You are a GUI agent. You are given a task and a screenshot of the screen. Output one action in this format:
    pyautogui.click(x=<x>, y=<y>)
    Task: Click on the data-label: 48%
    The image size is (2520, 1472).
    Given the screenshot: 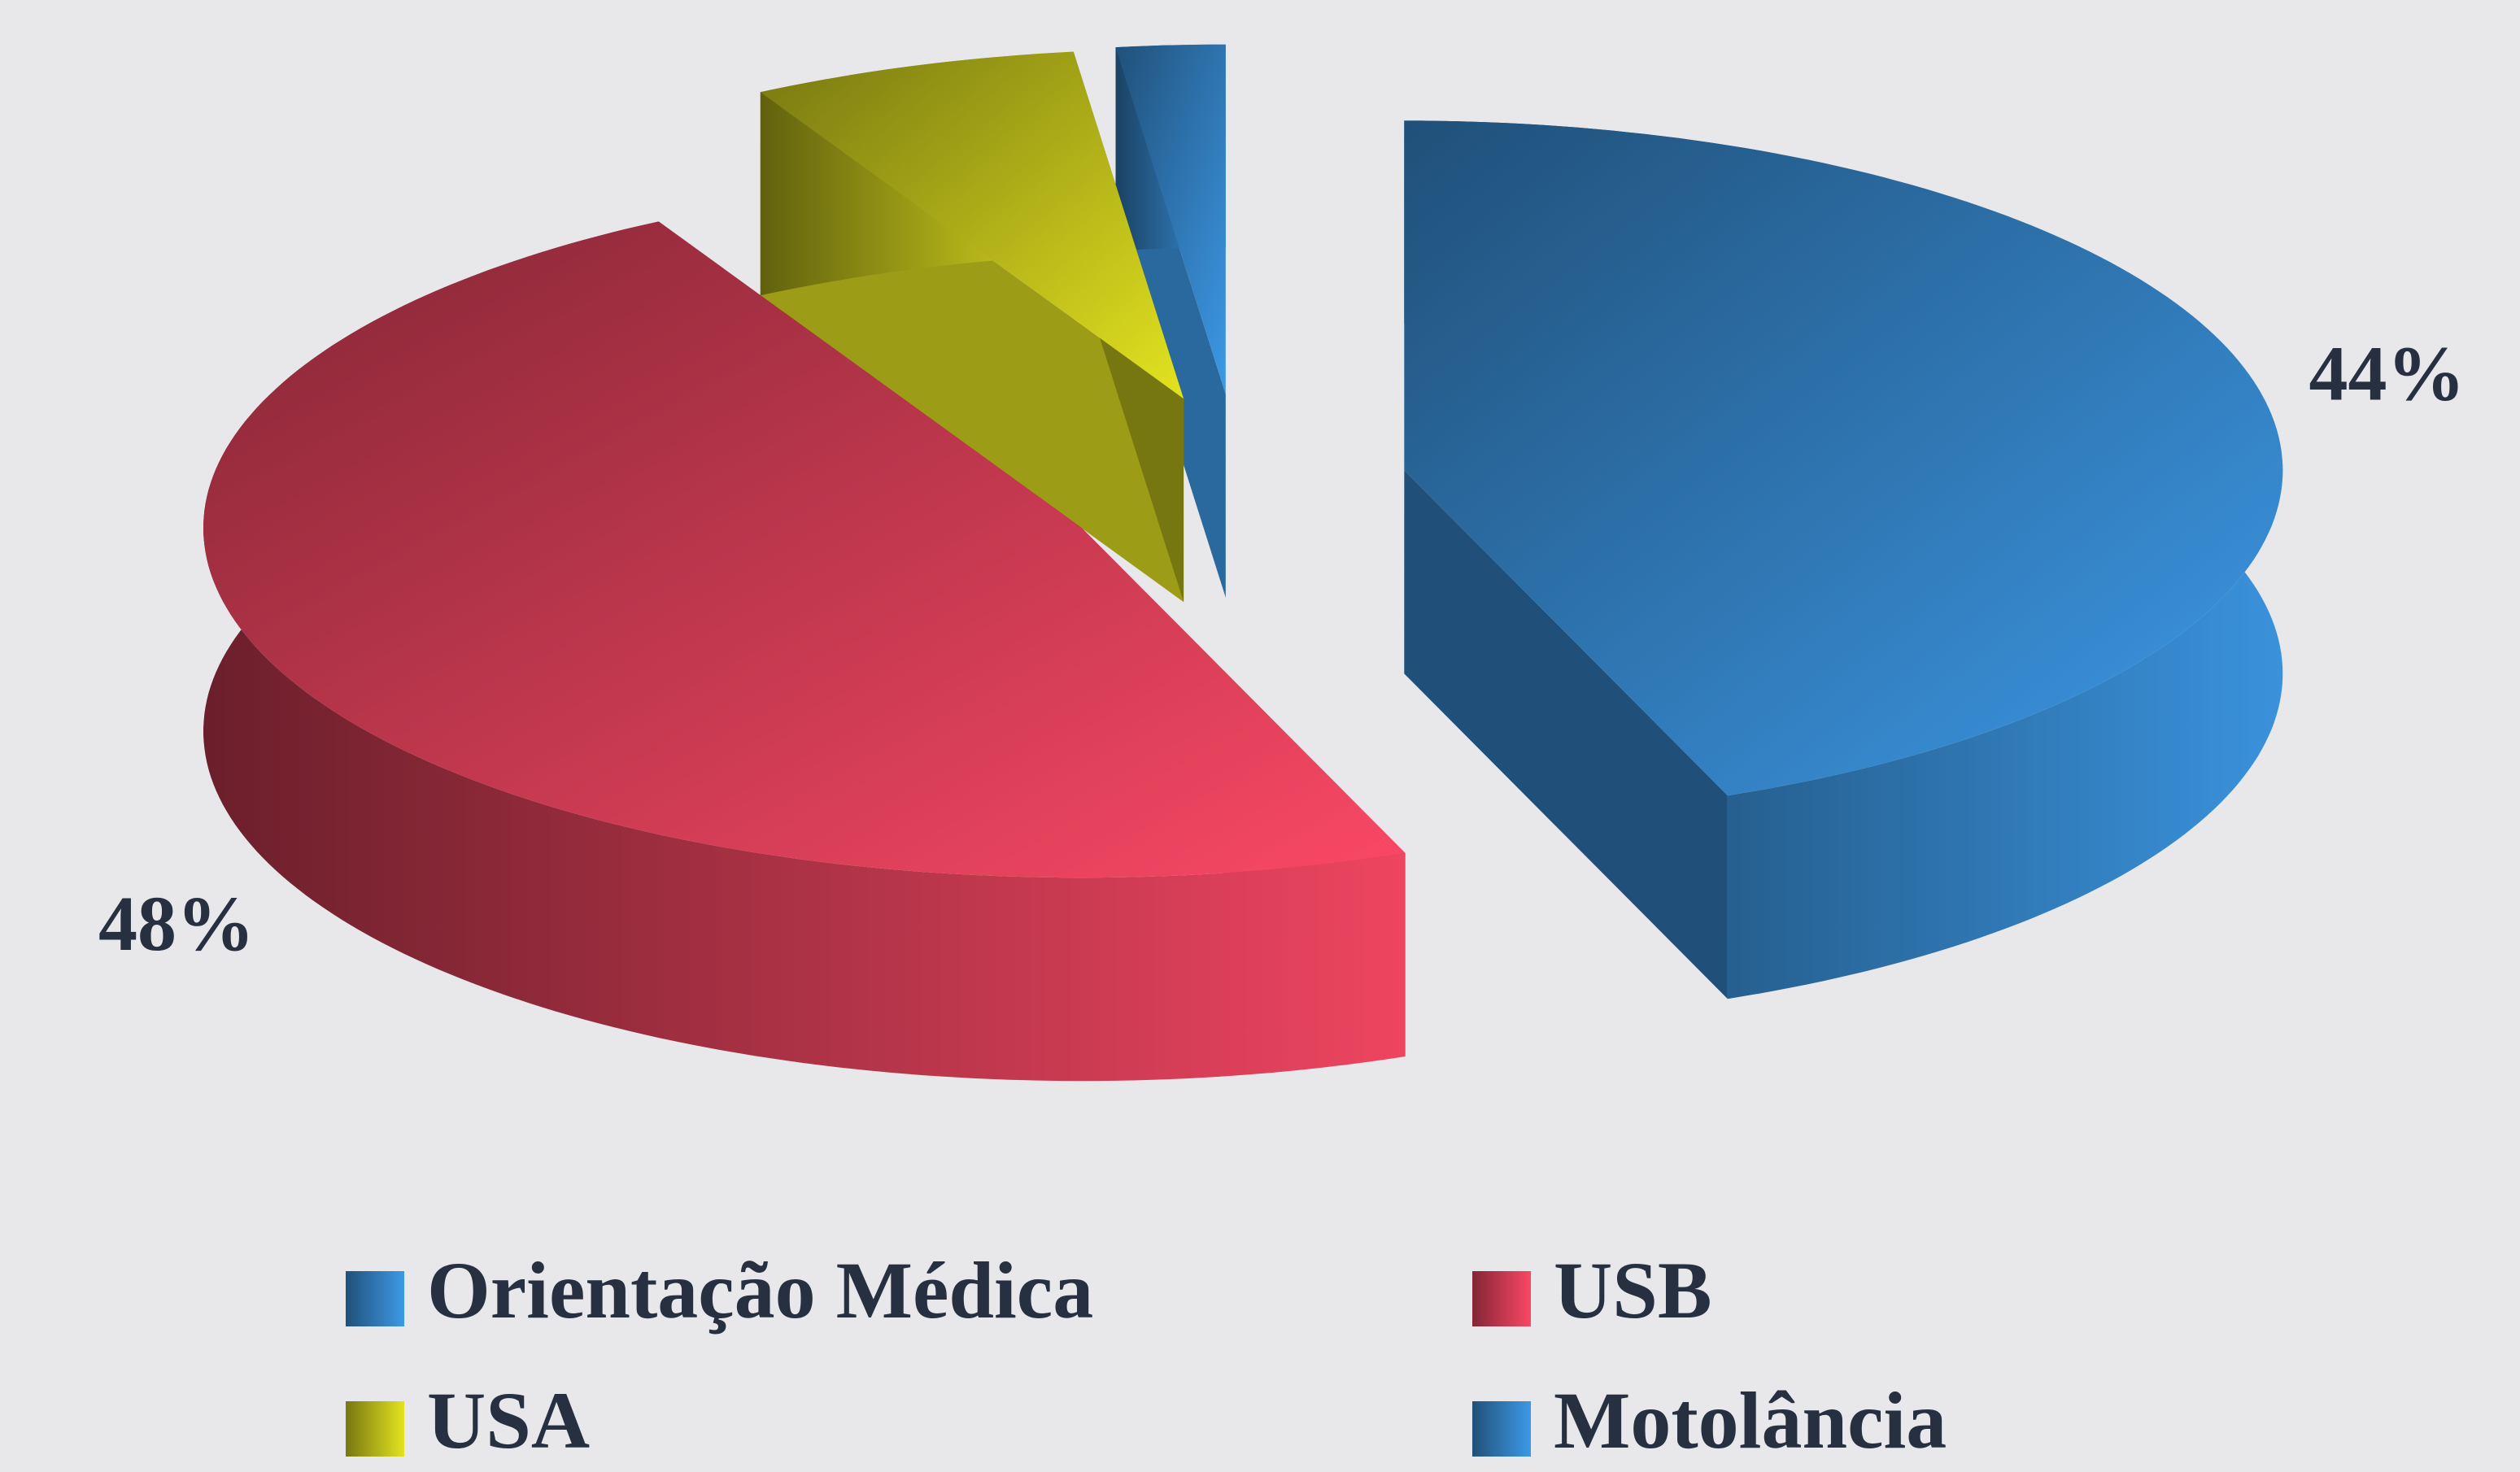 What is the action you would take?
    pyautogui.click(x=176, y=924)
    